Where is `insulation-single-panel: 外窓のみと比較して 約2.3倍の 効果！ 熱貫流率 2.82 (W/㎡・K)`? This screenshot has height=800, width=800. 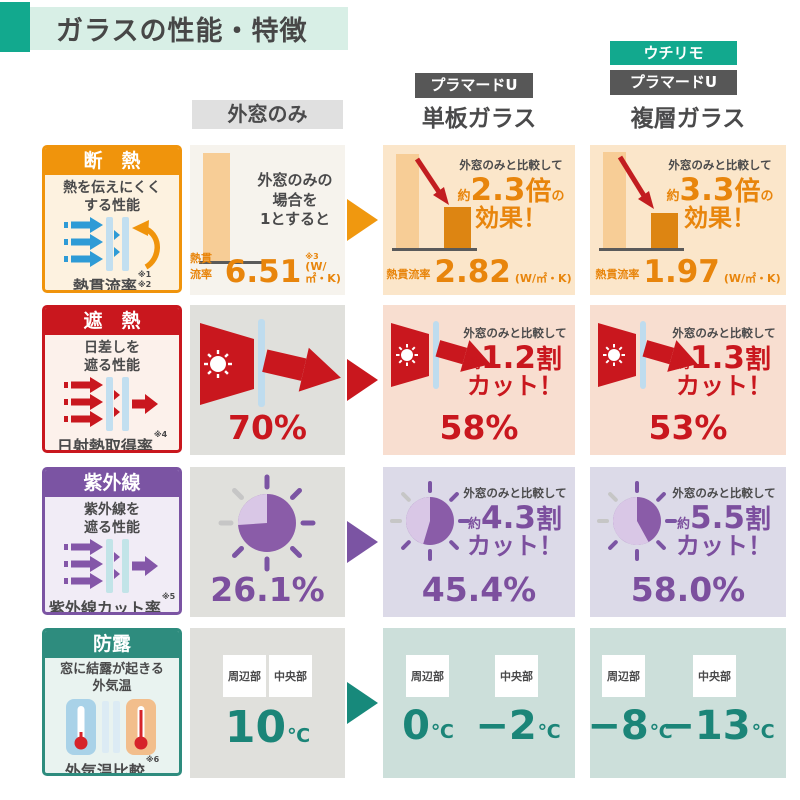 insulation-single-panel: 外窓のみと比較して 約2.3倍の 効果！ 熱貫流率 2.82 (W/㎡・K) is located at coordinates (479, 220).